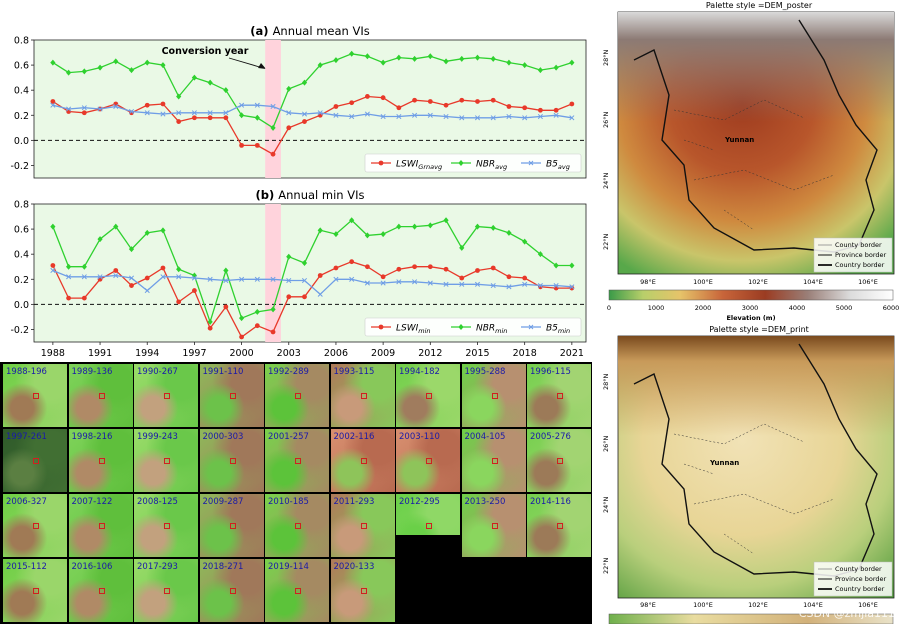 The width and height of the screenshot is (901, 628). Describe the element at coordinates (312, 125) in the screenshot. I see `series-line-lswi` at that location.